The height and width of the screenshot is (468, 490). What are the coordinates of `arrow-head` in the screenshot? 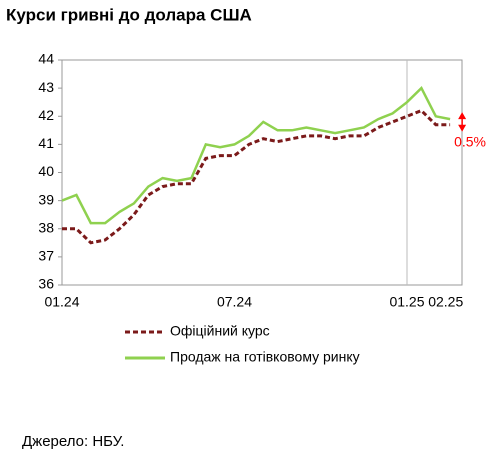 It's located at (462, 122).